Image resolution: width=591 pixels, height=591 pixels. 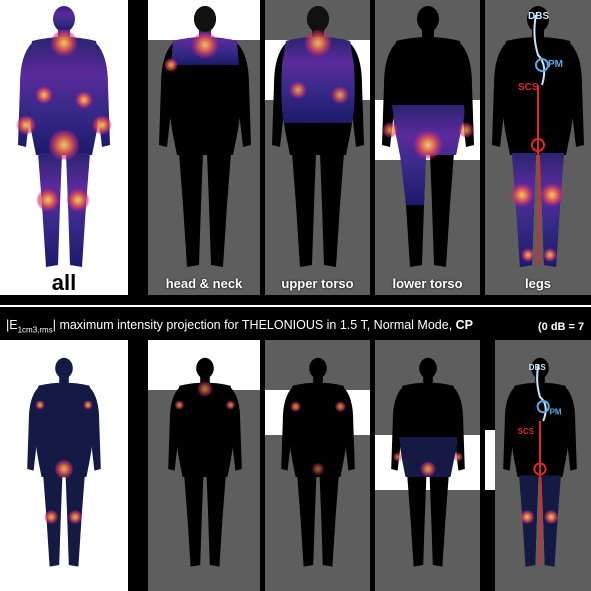 What do you see at coordinates (318, 462) in the screenshot?
I see `body-upper-torso-bottom` at bounding box center [318, 462].